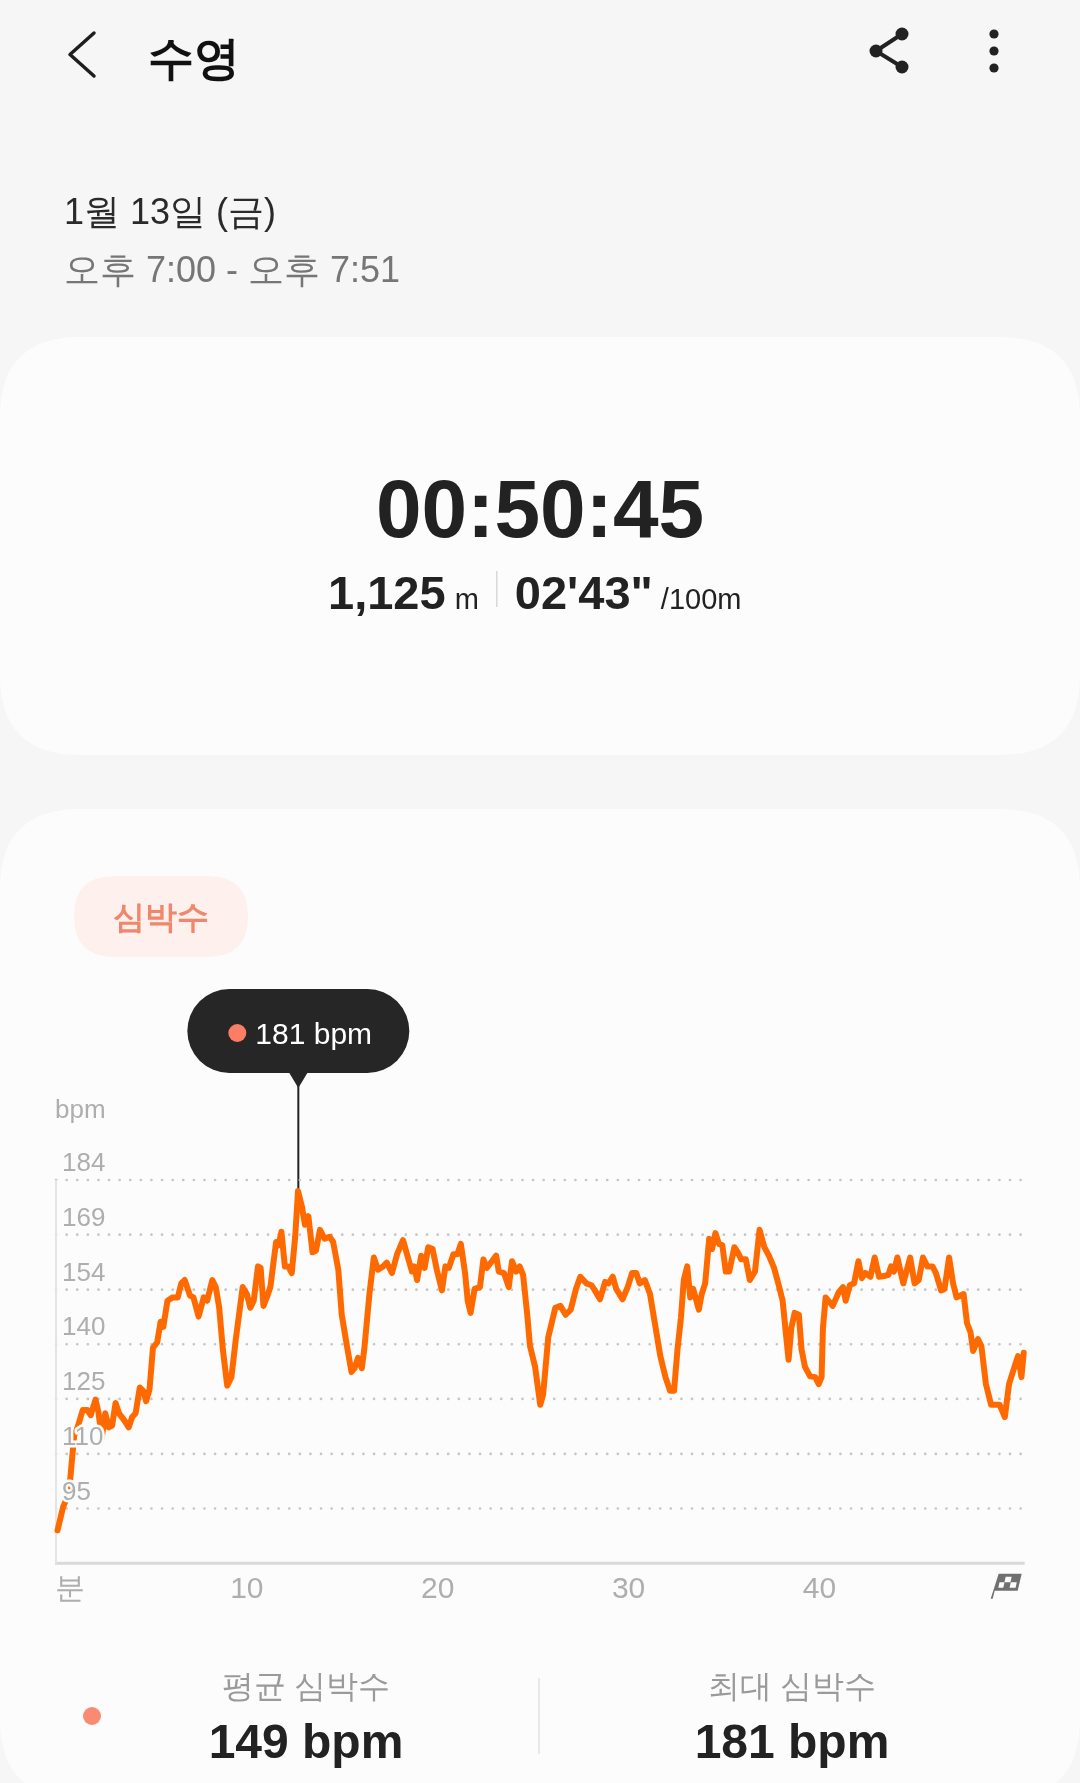 Image resolution: width=1080 pixels, height=1783 pixels. Describe the element at coordinates (306, 1741) in the screenshot. I see `text: 149 bpm` at that location.